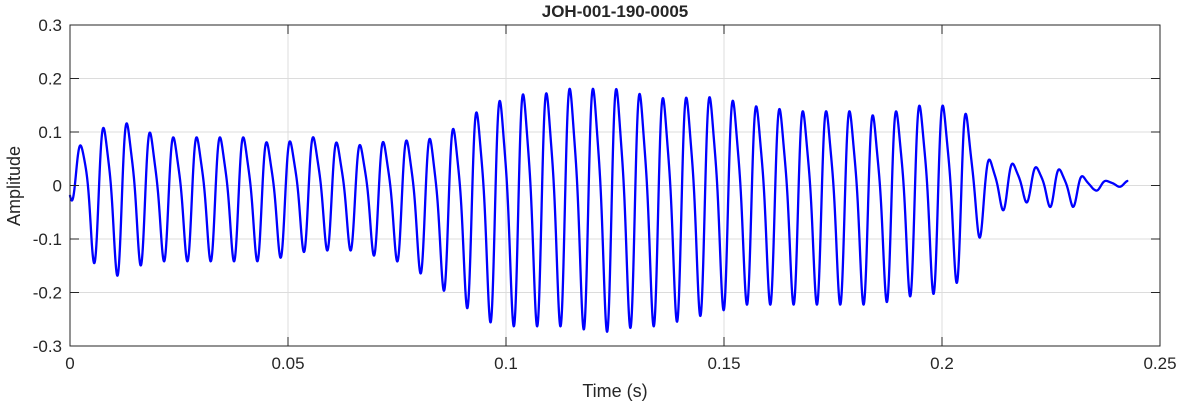 This screenshot has width=1182, height=409. I want to click on x-axis-label: Time (s), so click(614, 391).